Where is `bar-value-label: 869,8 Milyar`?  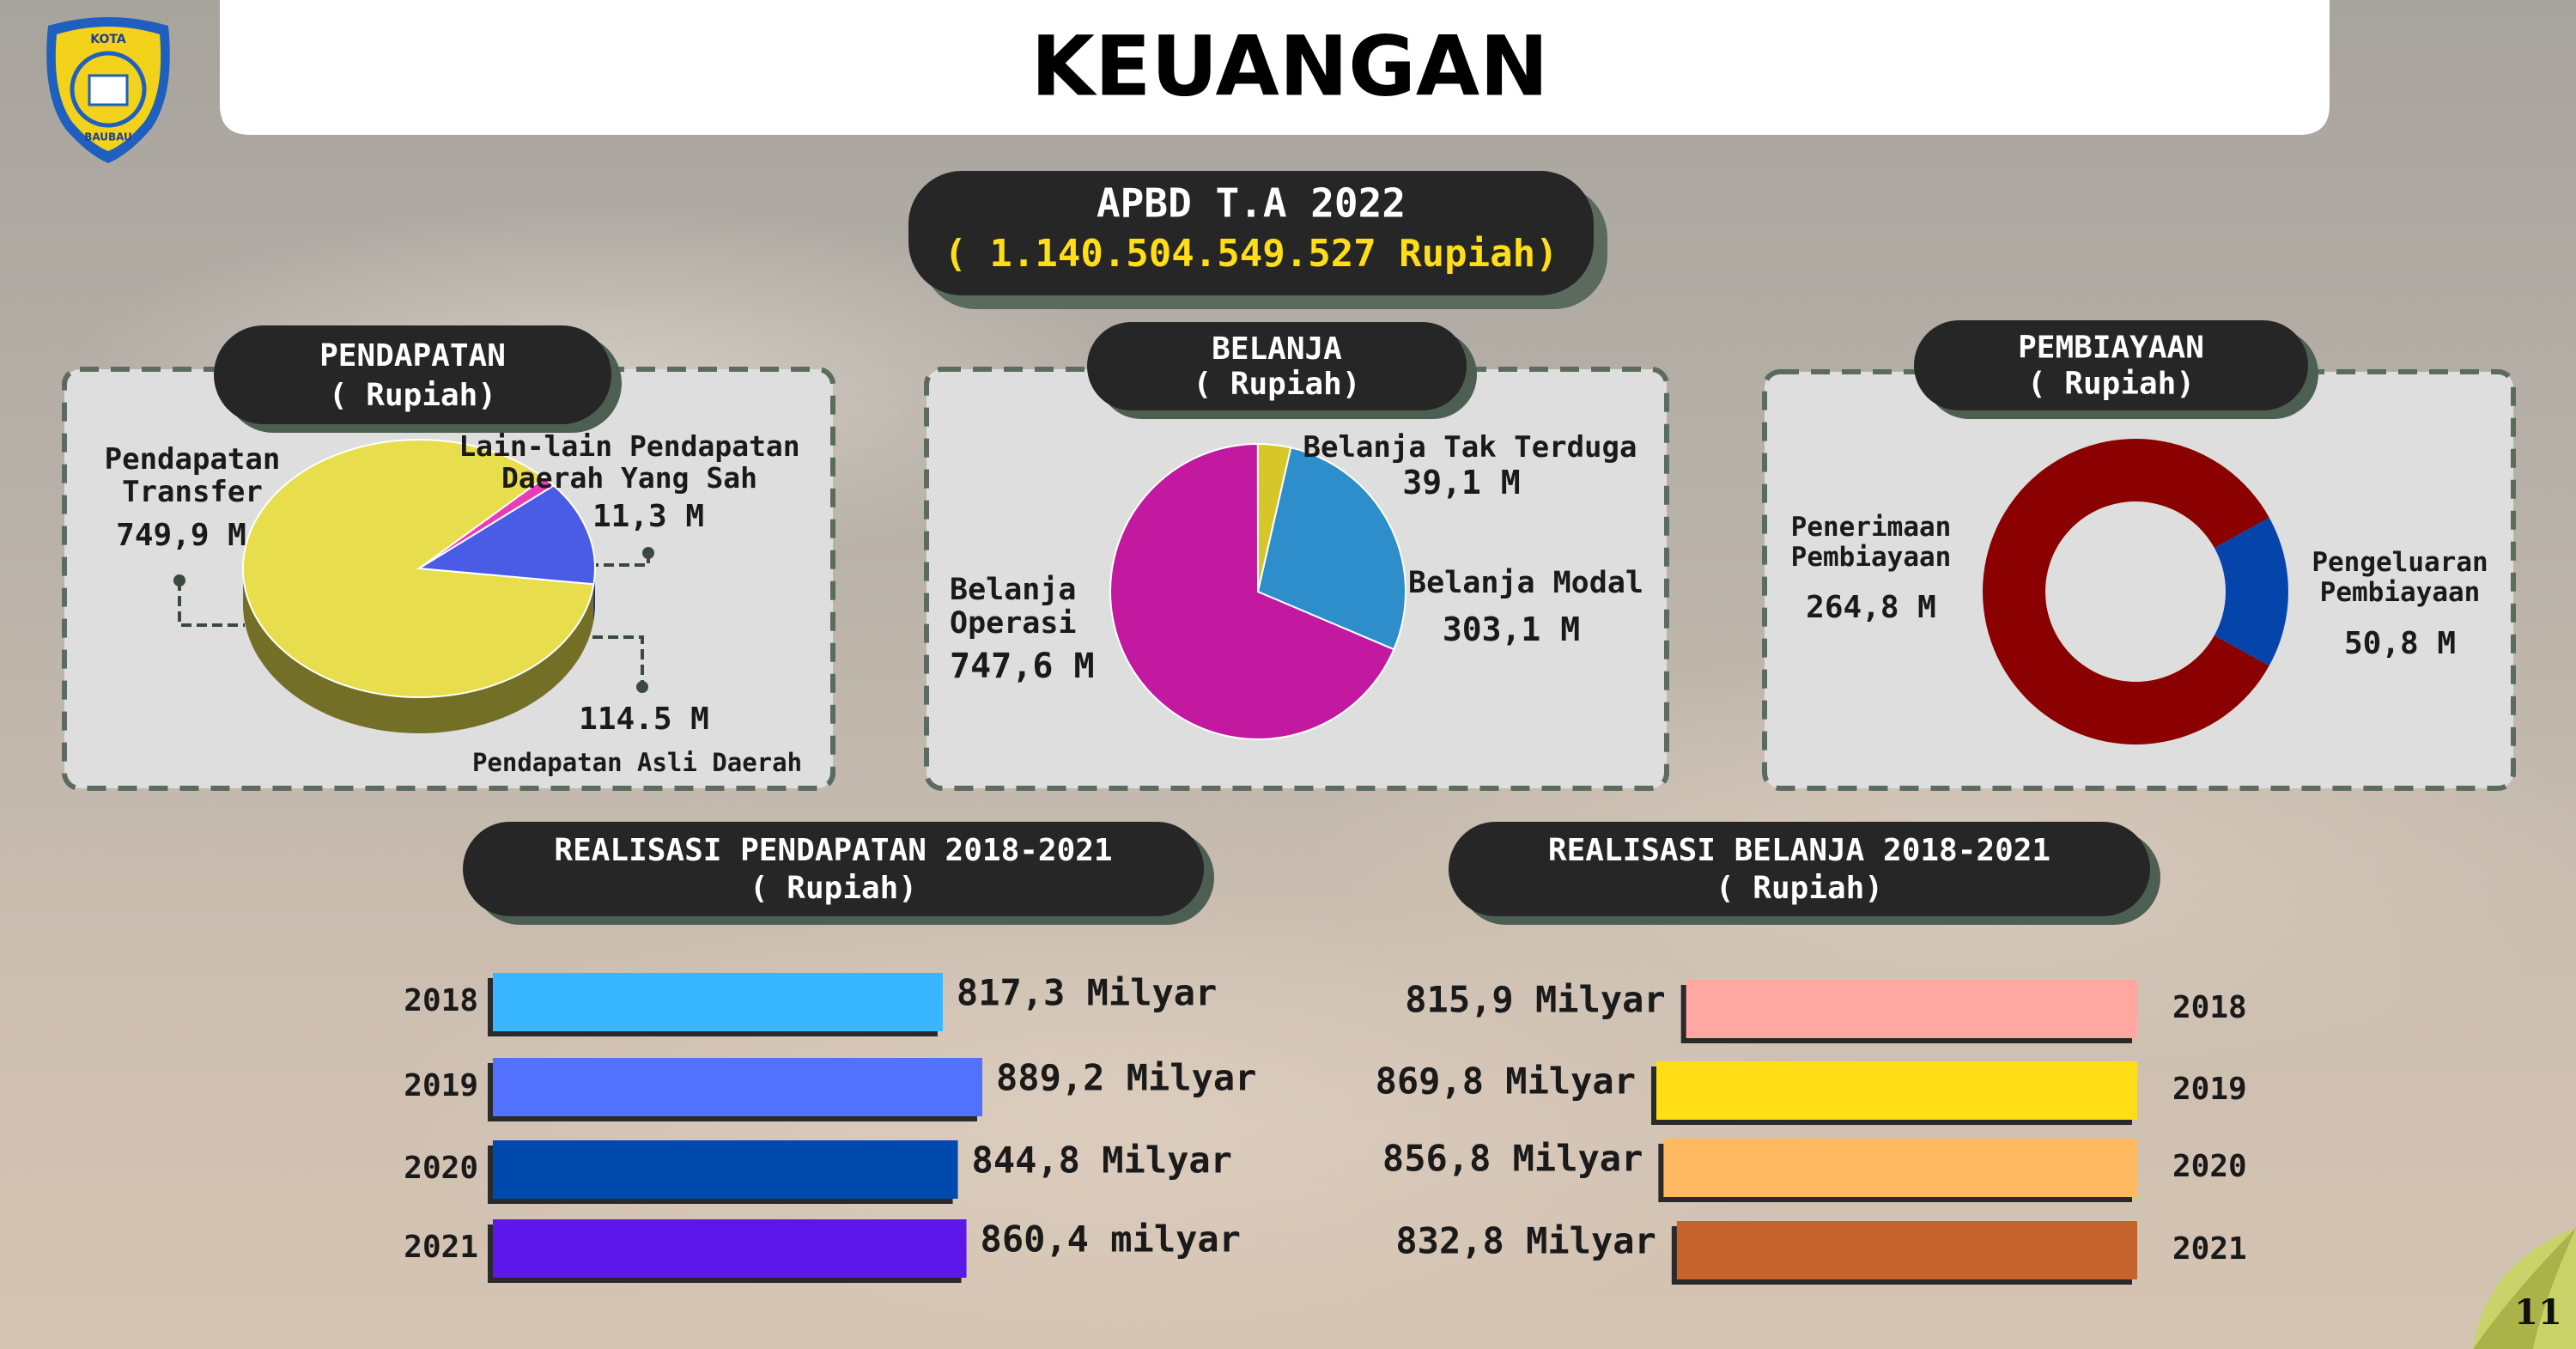
bar-value-label: 869,8 Milyar is located at coordinates (1506, 1082).